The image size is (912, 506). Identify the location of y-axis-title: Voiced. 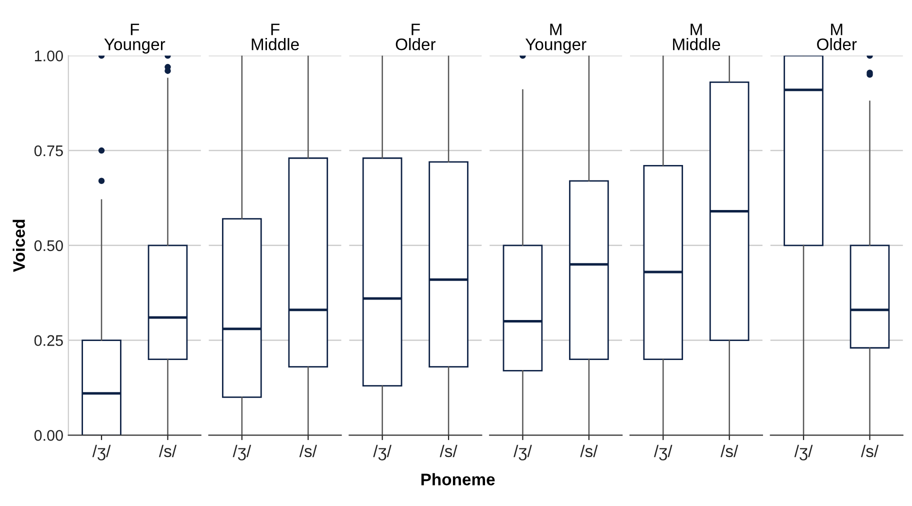
(18, 246).